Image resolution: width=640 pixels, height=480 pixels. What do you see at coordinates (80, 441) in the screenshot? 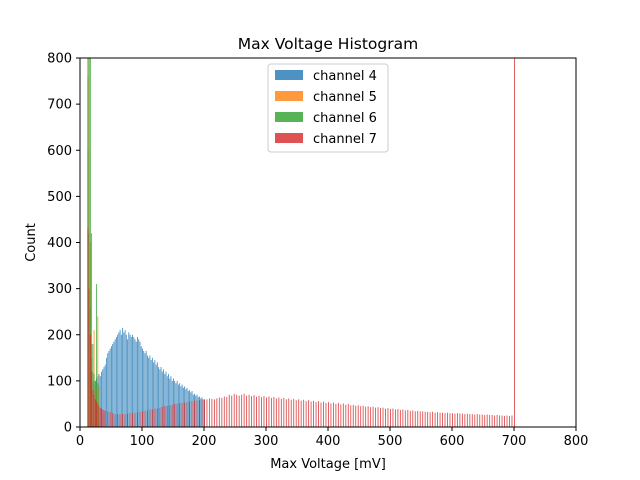
I see `x-tick-label: 0` at bounding box center [80, 441].